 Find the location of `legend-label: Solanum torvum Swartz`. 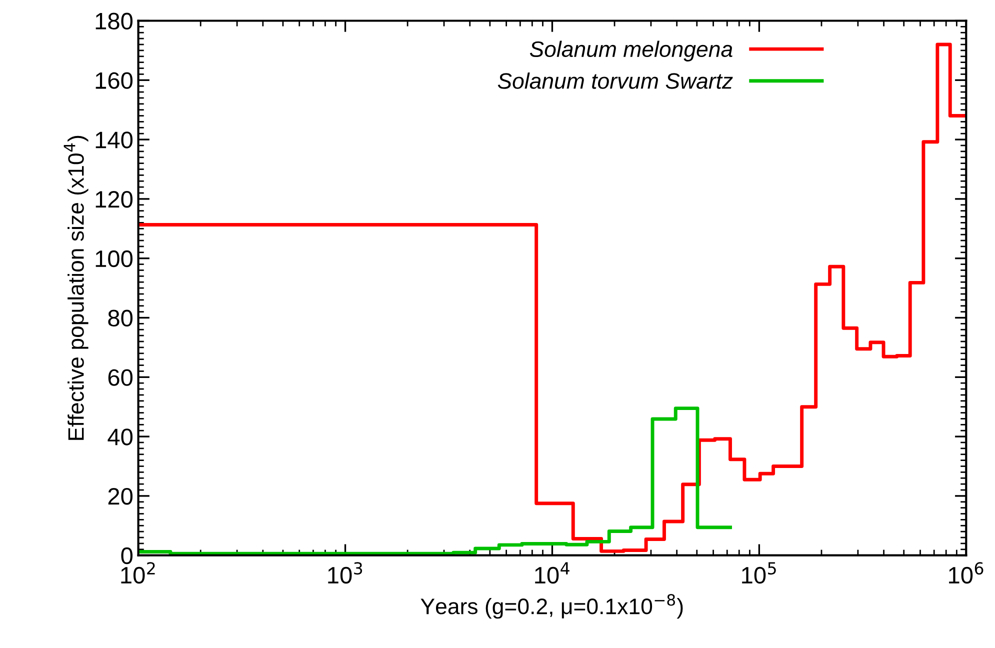

legend-label: Solanum torvum Swartz is located at coordinates (615, 80).